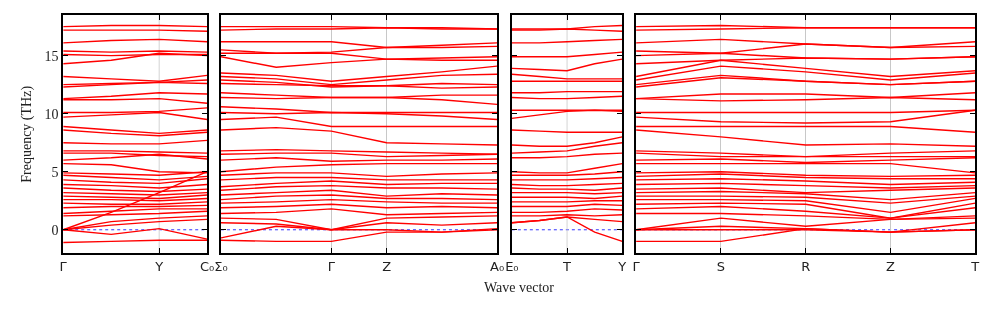  Describe the element at coordinates (55, 230) in the screenshot. I see `y-tick-label: 0` at that location.